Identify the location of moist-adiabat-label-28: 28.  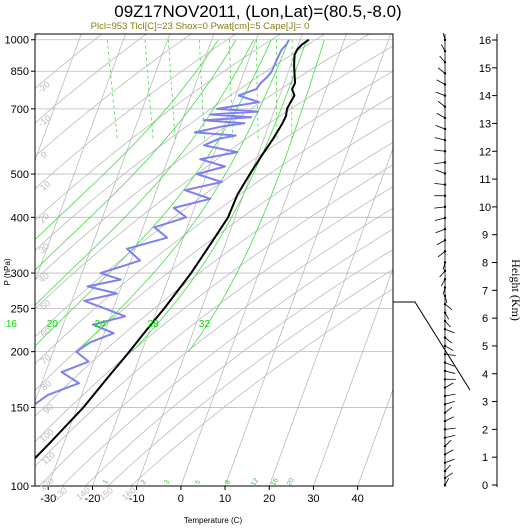
(154, 324).